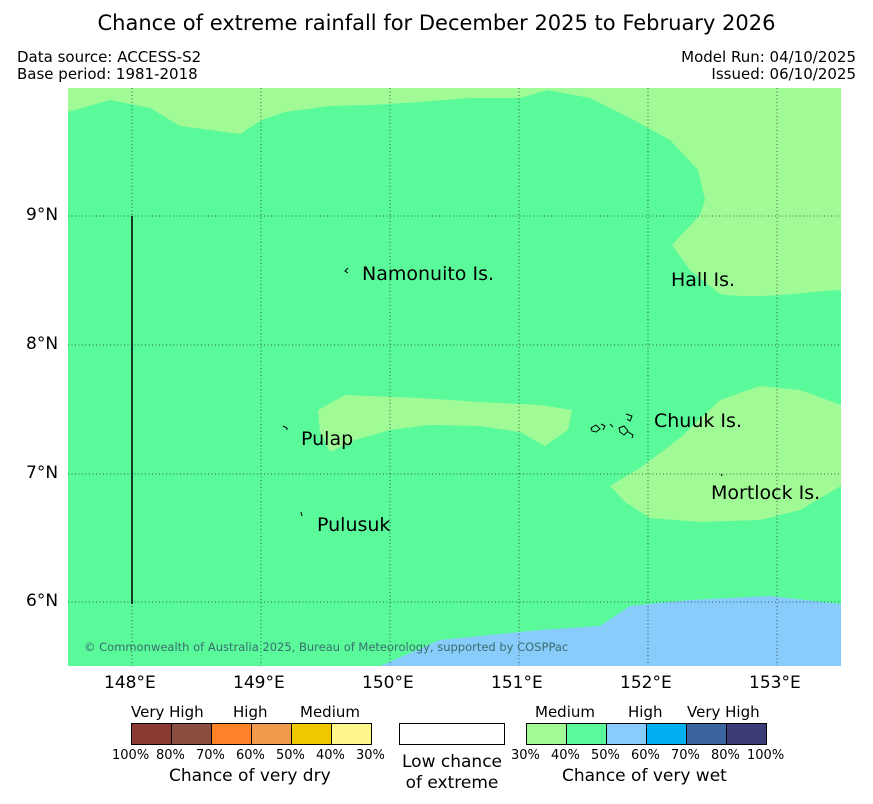 The width and height of the screenshot is (873, 804). What do you see at coordinates (725, 755) in the screenshot?
I see `wet-tick: 80%` at bounding box center [725, 755].